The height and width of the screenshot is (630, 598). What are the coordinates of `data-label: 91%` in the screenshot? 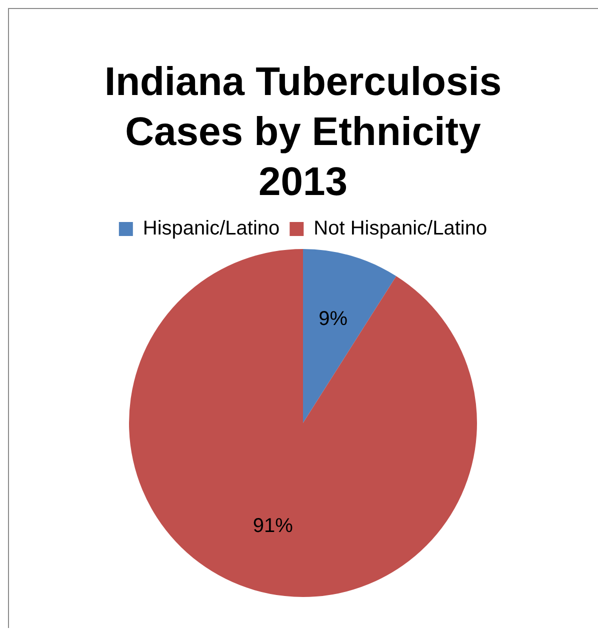 It's located at (273, 526).